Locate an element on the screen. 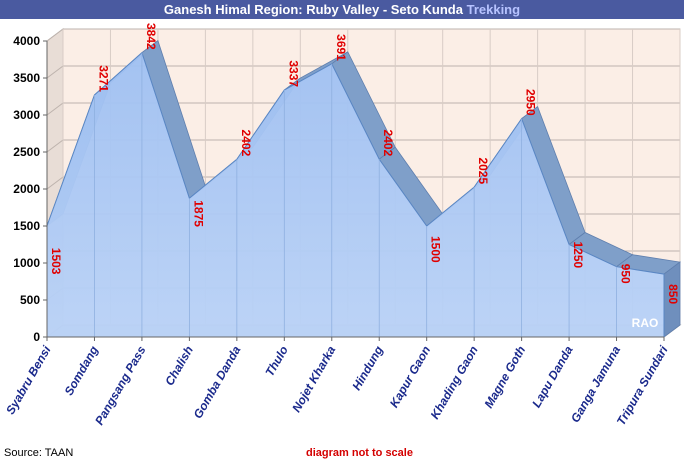 Image resolution: width=684 pixels, height=462 pixels. chart-title-accent: Trekking is located at coordinates (493, 9).